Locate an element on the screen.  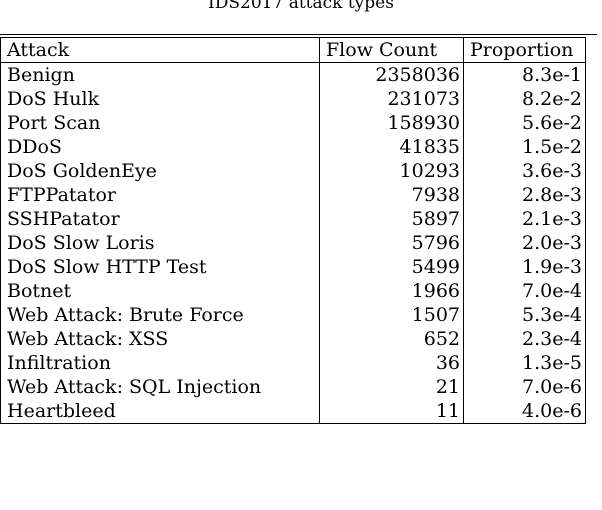
proportion: 5.6e-2 is located at coordinates (524, 123).